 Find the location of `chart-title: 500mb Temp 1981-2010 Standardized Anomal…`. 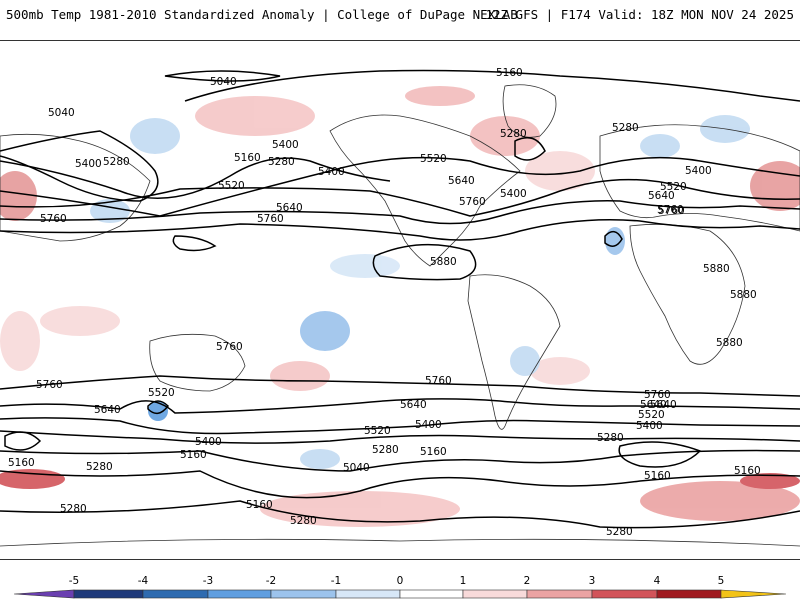

chart-title: 500mb Temp 1981-2010 Standardized Anomal… is located at coordinates (262, 14).